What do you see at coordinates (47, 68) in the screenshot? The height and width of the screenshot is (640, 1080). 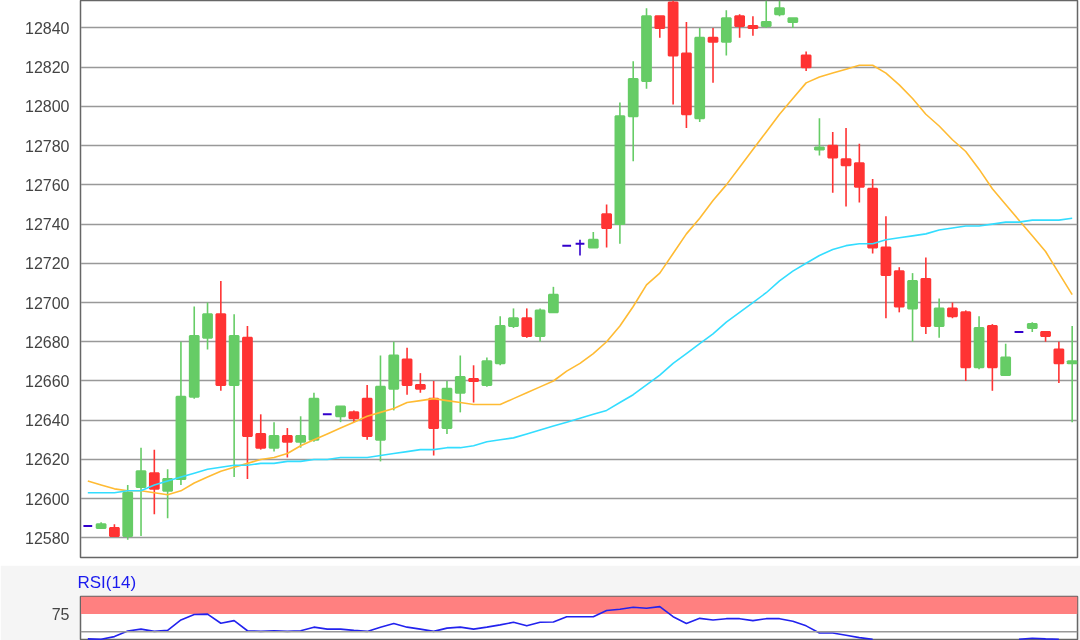 I see `y-tick-label: 12820` at bounding box center [47, 68].